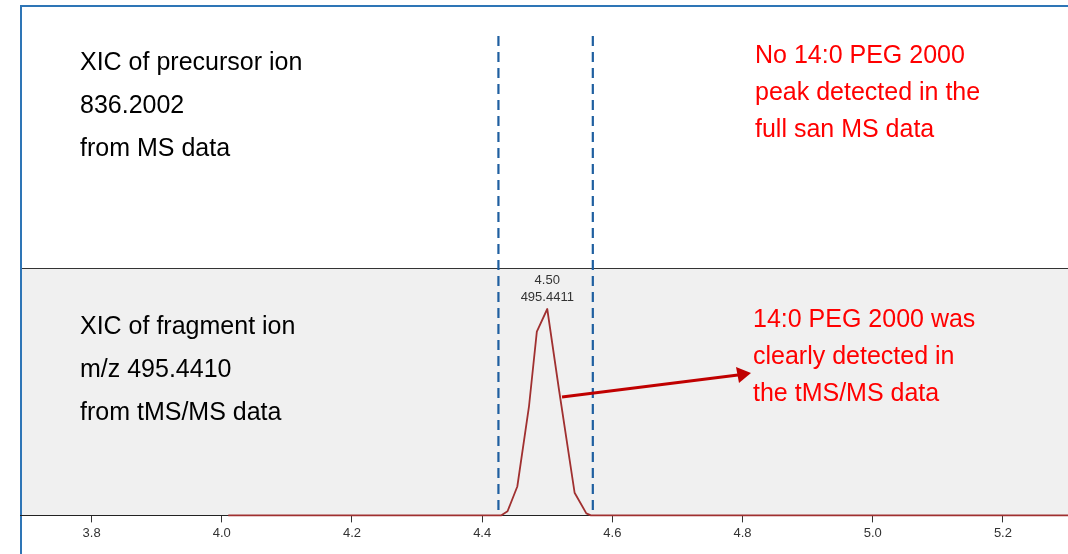  Describe the element at coordinates (872, 532) in the screenshot. I see `x-tick-label: 5.0` at that location.